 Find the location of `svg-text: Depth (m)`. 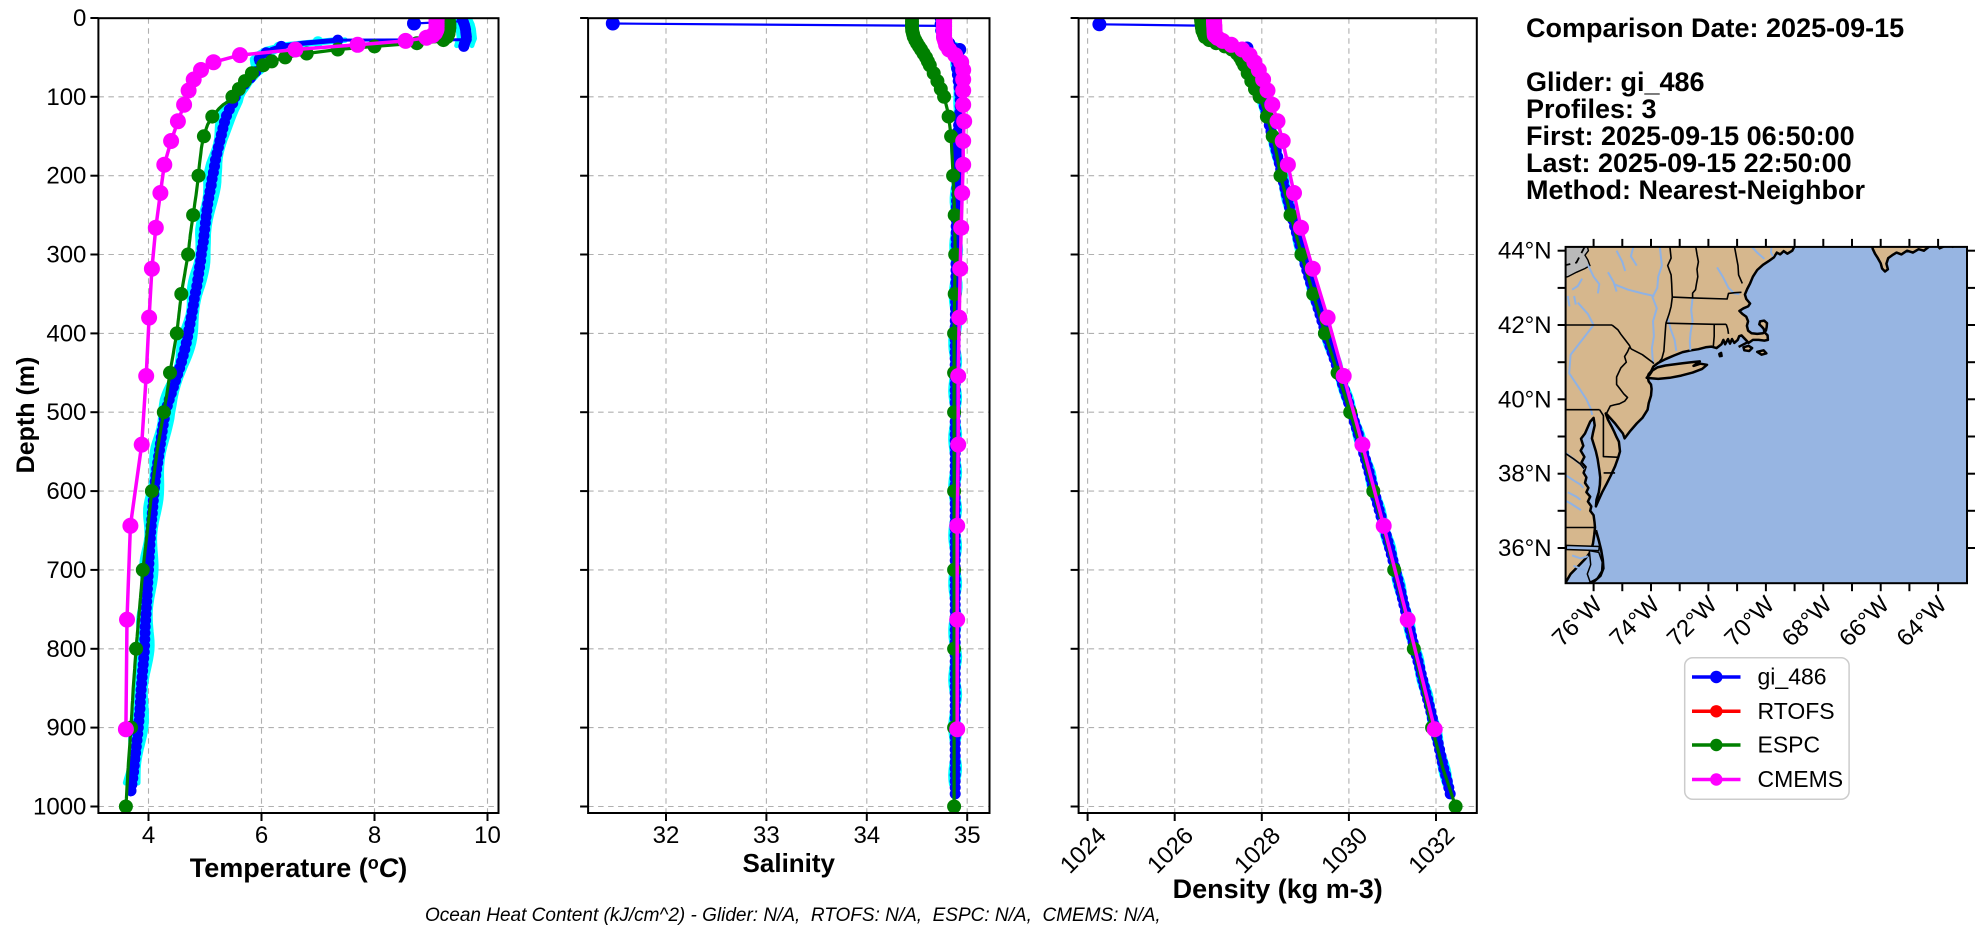

svg-text: Depth (m) is located at coordinates (26, 415).